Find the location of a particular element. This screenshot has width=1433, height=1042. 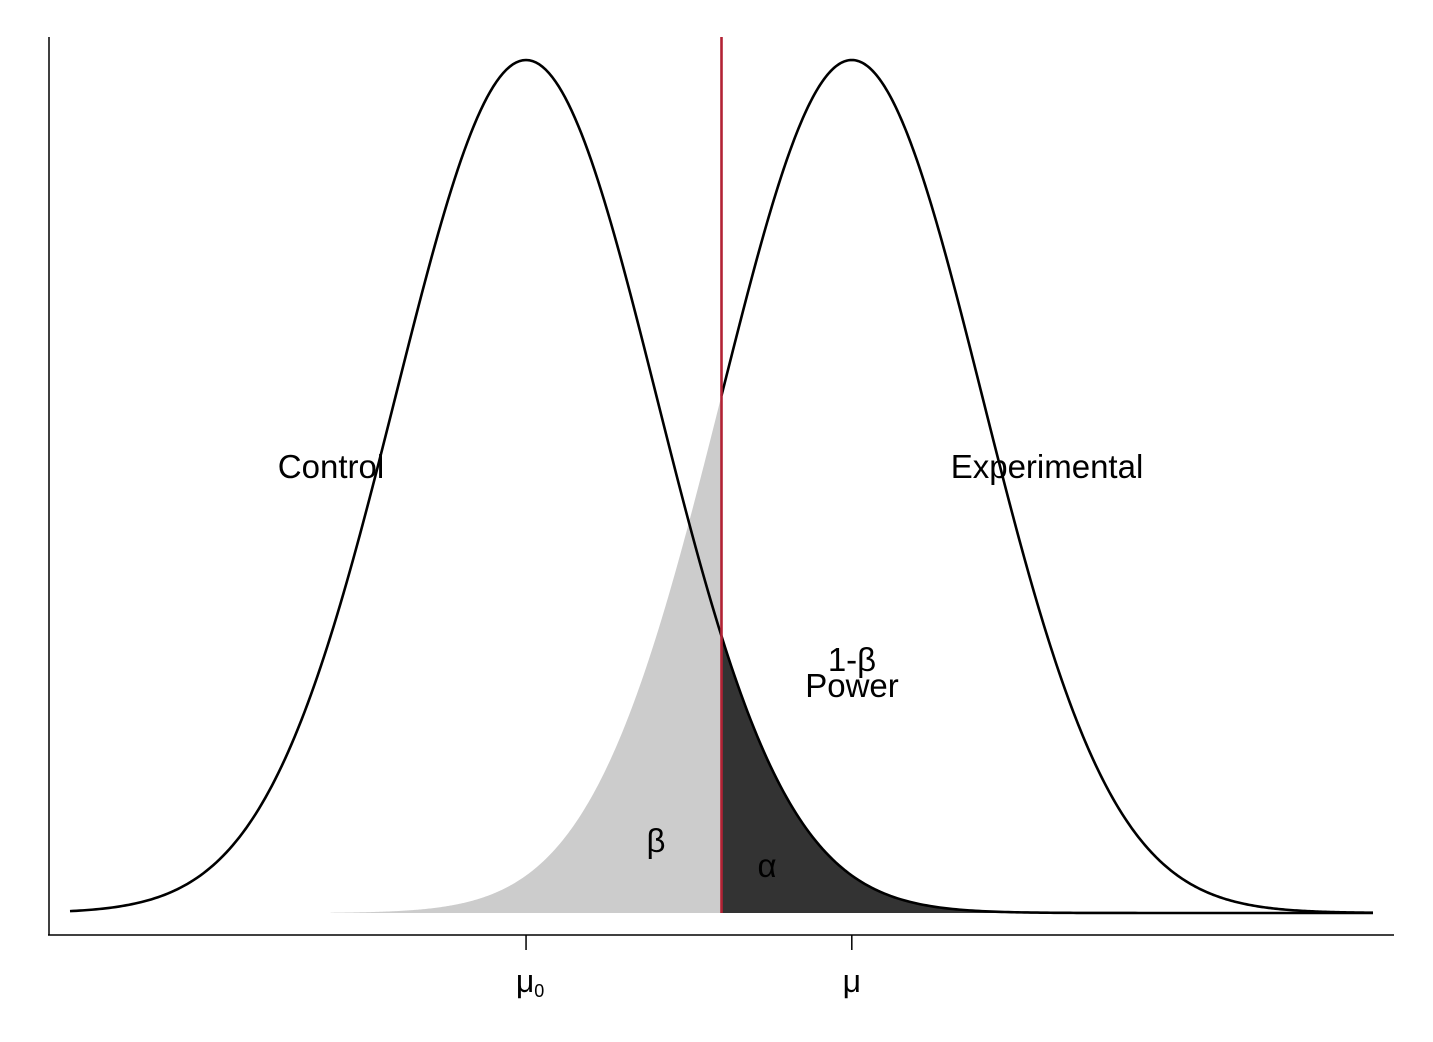

label-one-minus-beta: 1-β is located at coordinates (852, 659).